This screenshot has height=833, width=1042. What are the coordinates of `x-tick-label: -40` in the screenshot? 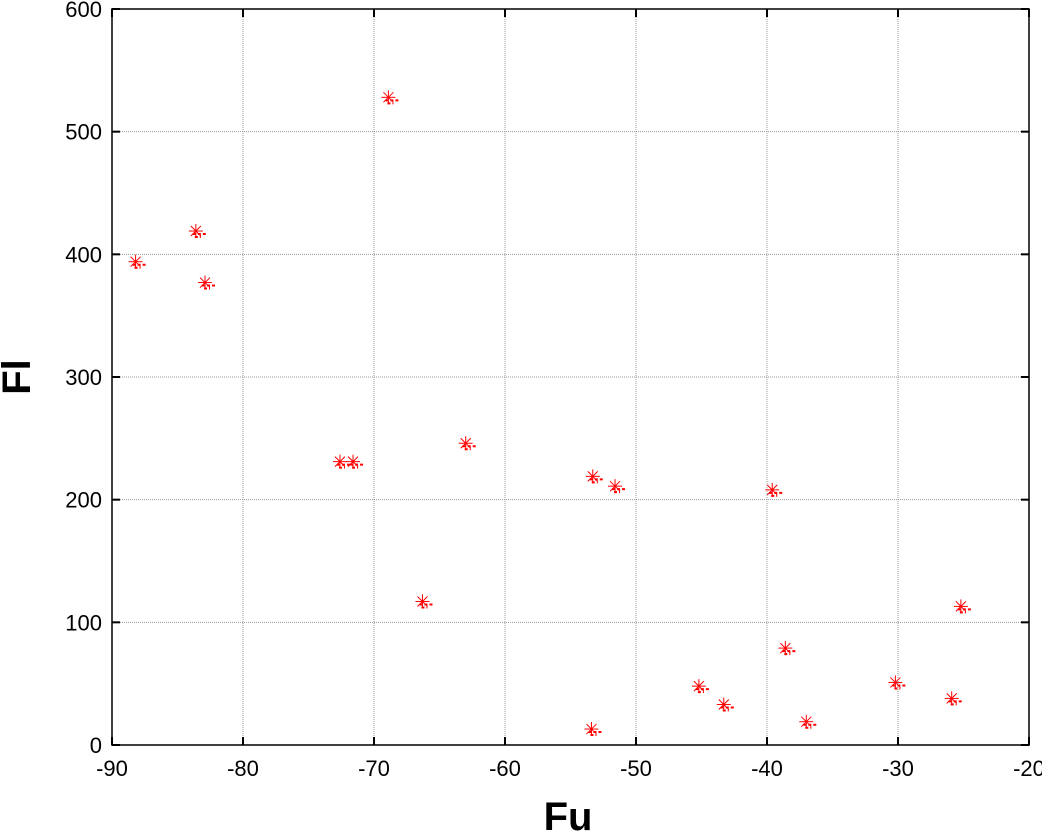 It's located at (767, 768).